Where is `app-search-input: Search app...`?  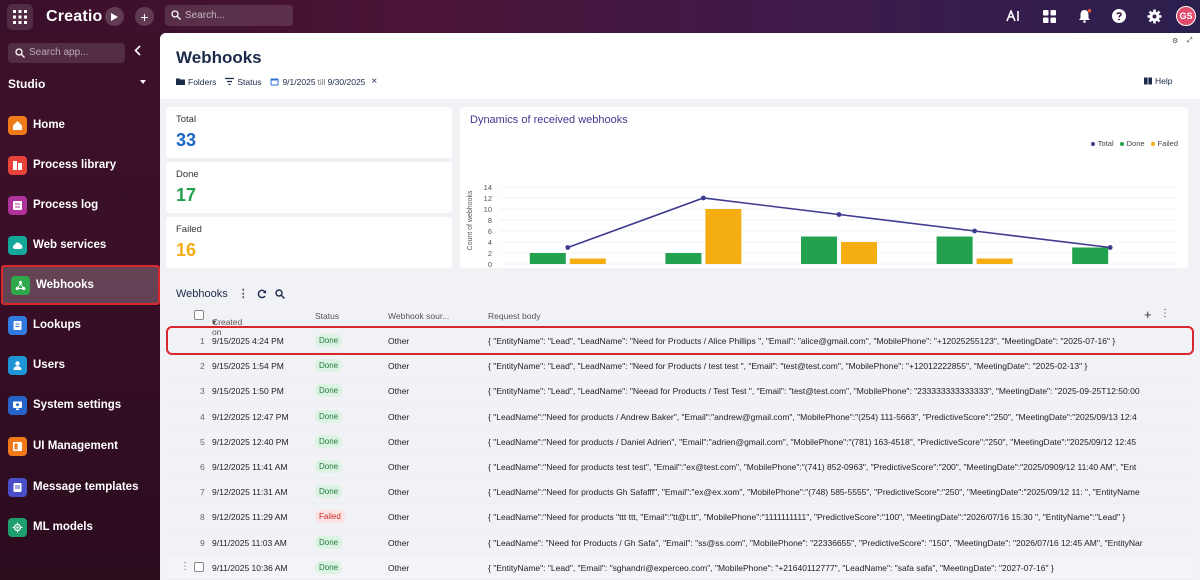
app-search-input: Search app... is located at coordinates (66, 53).